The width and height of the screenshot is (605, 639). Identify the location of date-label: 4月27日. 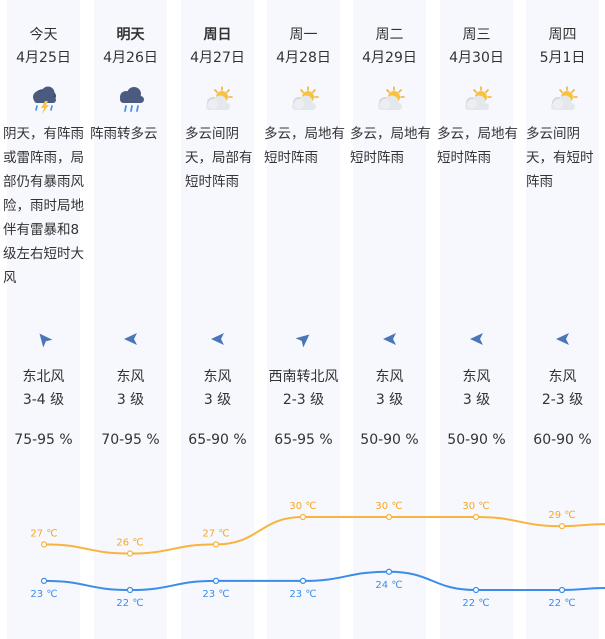
(217, 58).